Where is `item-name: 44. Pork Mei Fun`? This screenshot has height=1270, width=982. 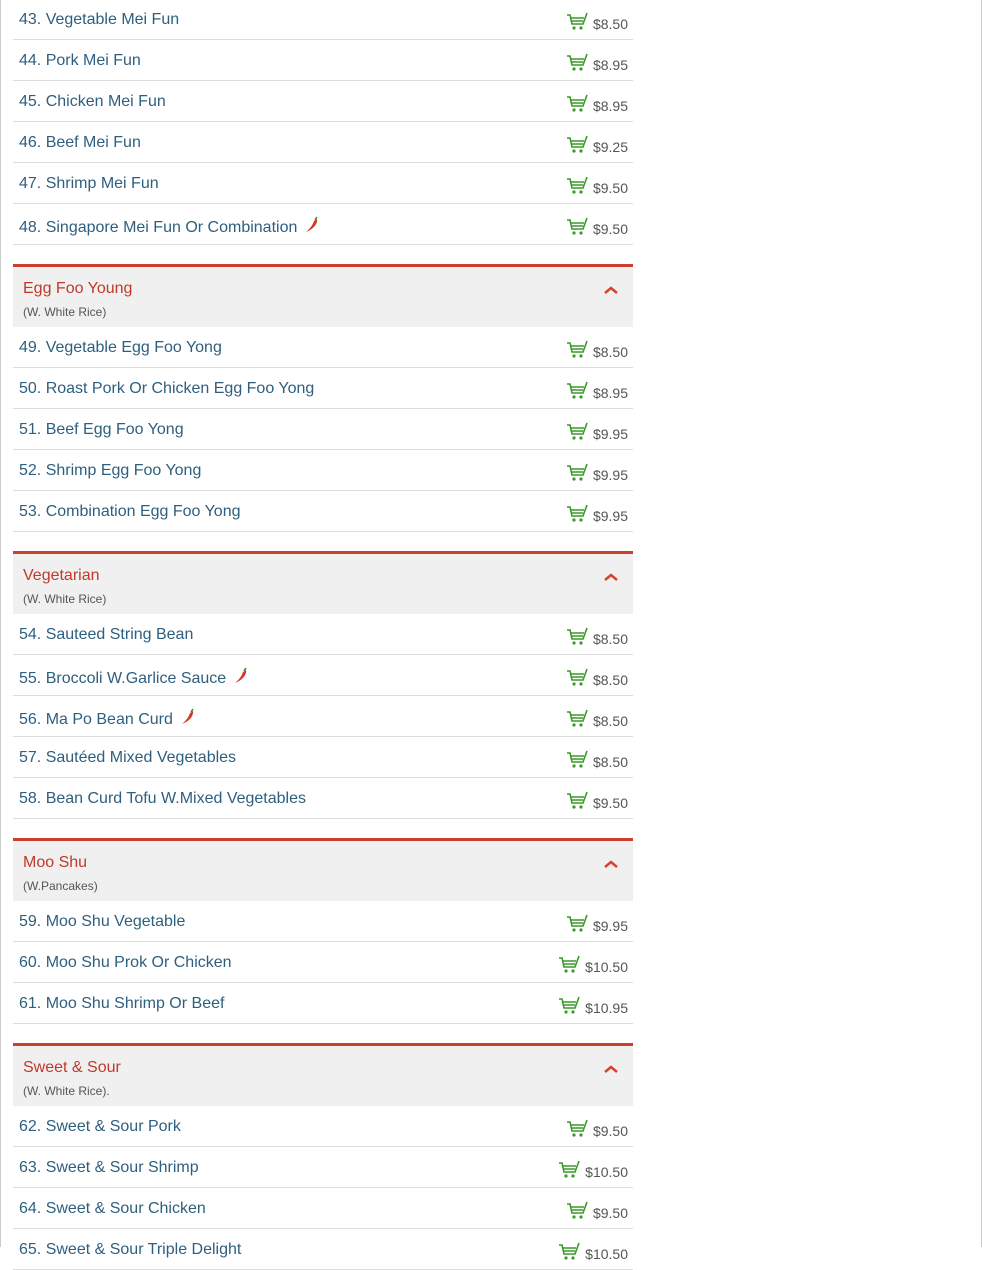 item-name: 44. Pork Mei Fun is located at coordinates (80, 60).